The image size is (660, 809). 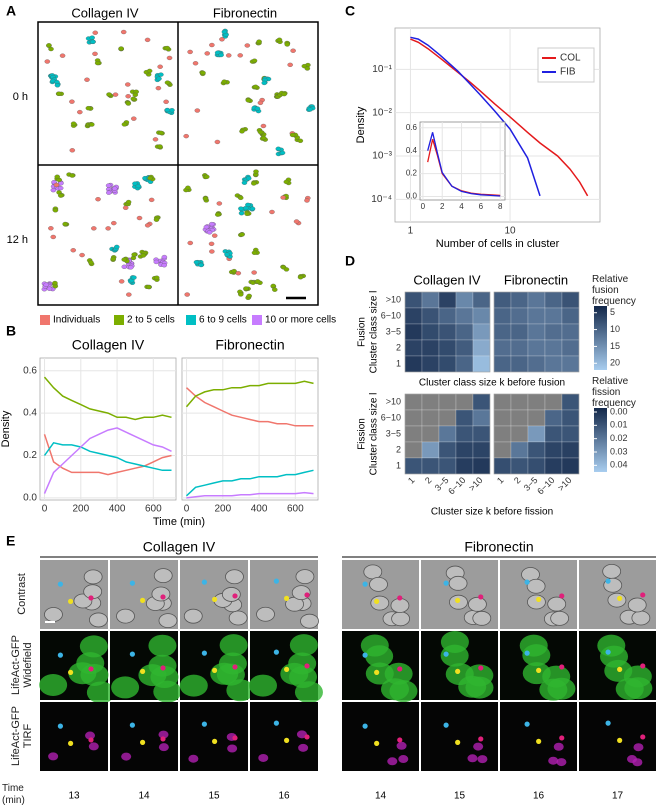 I want to click on panel-label: D, so click(x=350, y=261).